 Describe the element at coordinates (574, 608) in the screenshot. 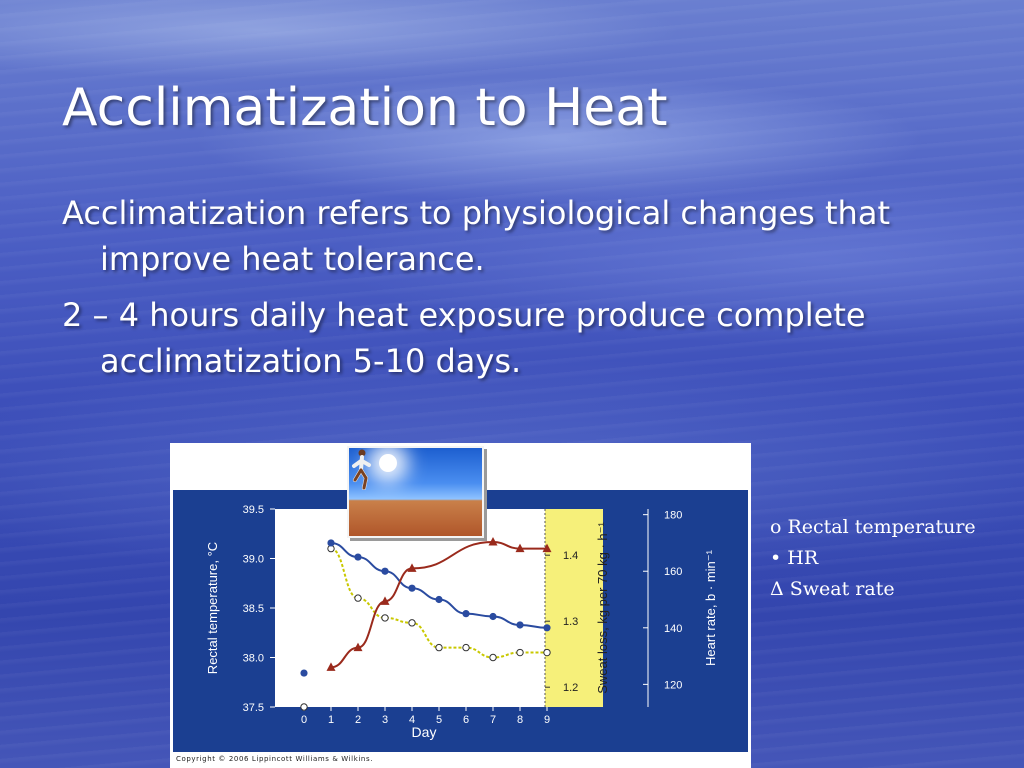

I see `sweat-band` at that location.